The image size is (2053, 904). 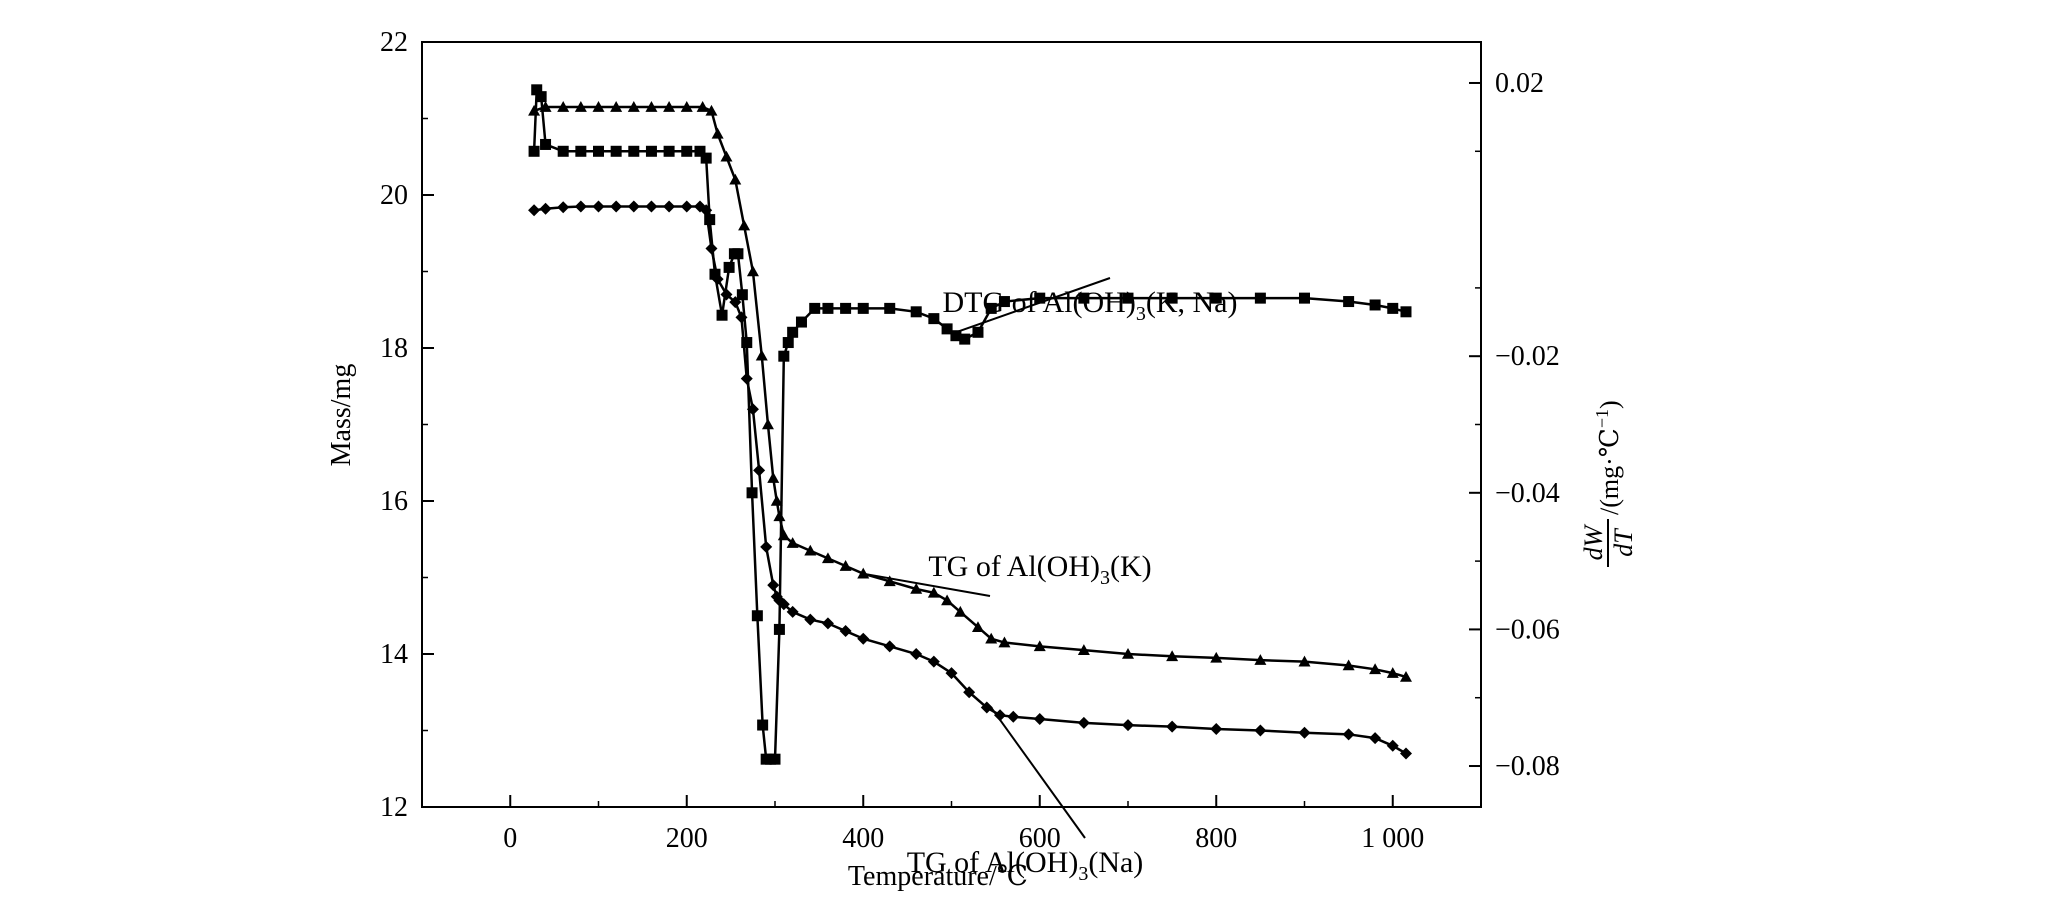 What do you see at coordinates (1025, 865) in the screenshot?
I see `annotation-label: TG of Al(OH)3(Na)` at bounding box center [1025, 865].